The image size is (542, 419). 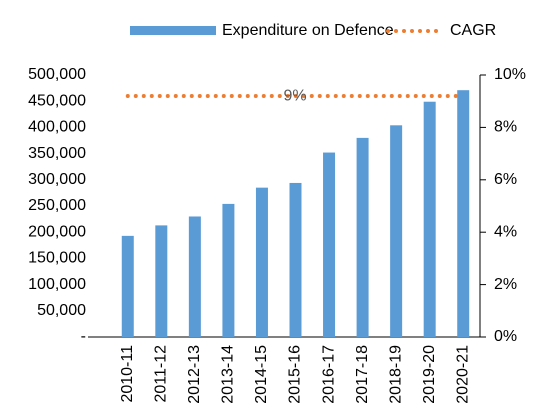 What do you see at coordinates (57, 74) in the screenshot?
I see `y-tick-label: 500,000` at bounding box center [57, 74].